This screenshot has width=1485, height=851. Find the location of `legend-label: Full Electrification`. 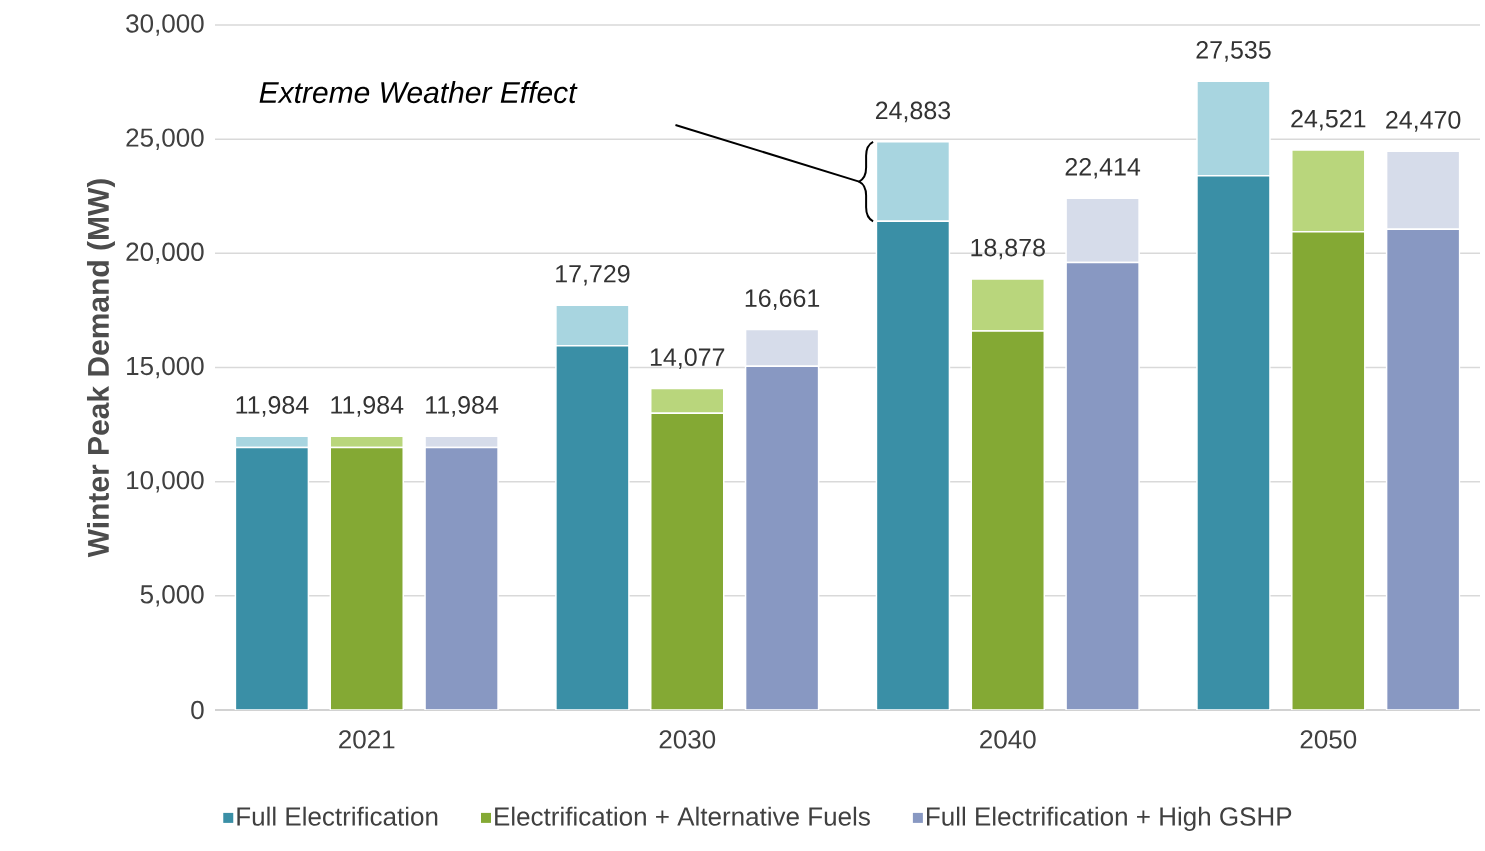

legend-label: Full Electrification is located at coordinates (337, 816).